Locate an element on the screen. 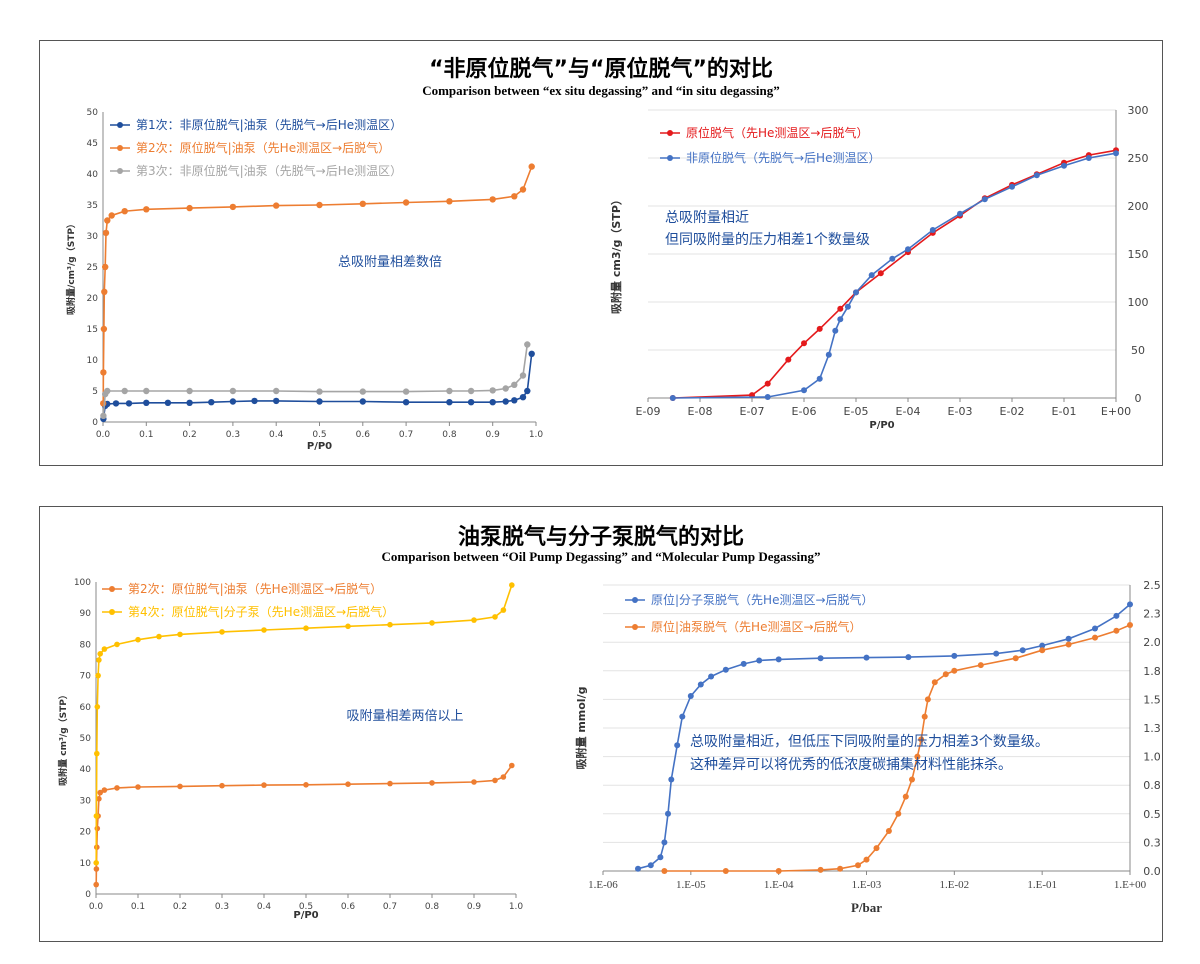 This screenshot has width=1200, height=964. series-line is located at coordinates (894, 274).